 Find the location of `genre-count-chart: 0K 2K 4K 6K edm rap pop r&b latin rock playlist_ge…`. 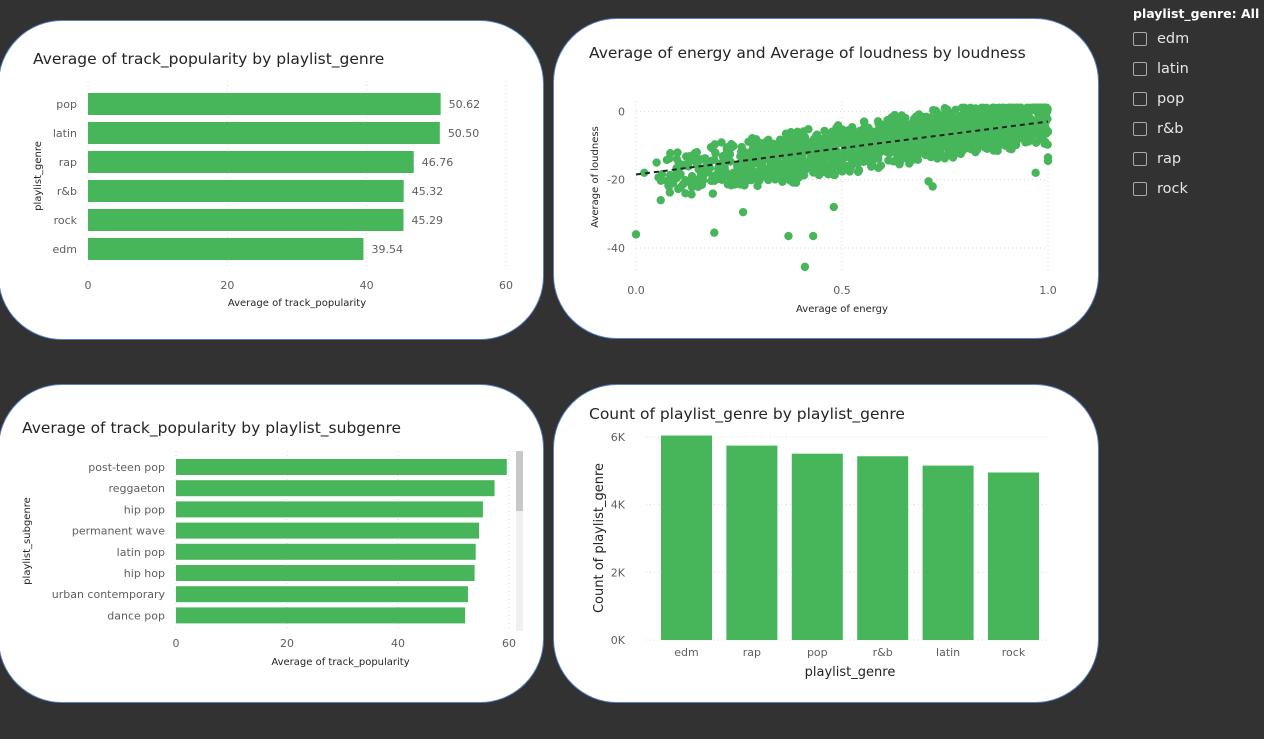

genre-count-chart: 0K 2K 4K 6K edm rap pop r&b latin rock playlist_ge… is located at coordinates (820, 555).